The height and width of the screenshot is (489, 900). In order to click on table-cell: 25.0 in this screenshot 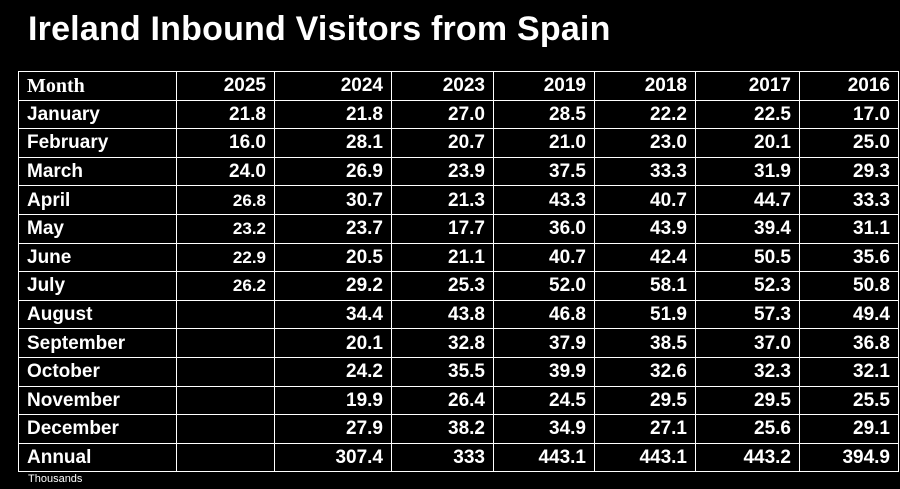, I will do `click(849, 143)`.